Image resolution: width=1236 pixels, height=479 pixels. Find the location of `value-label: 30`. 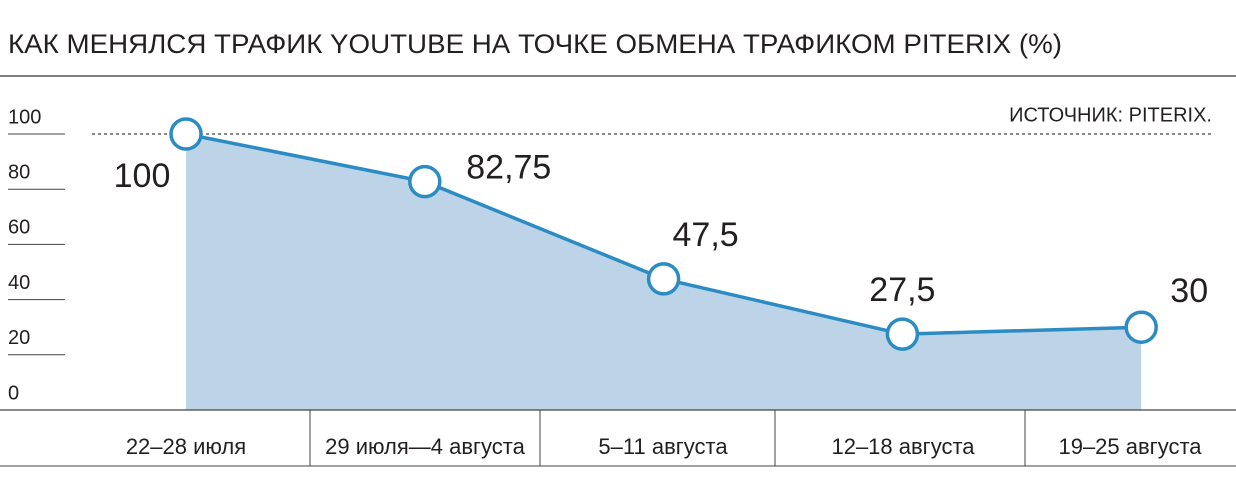

value-label: 30 is located at coordinates (1189, 291).